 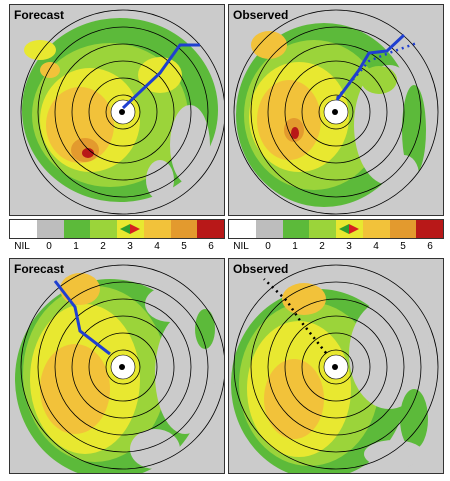 I want to click on colorbar-right, so click(x=336, y=229).